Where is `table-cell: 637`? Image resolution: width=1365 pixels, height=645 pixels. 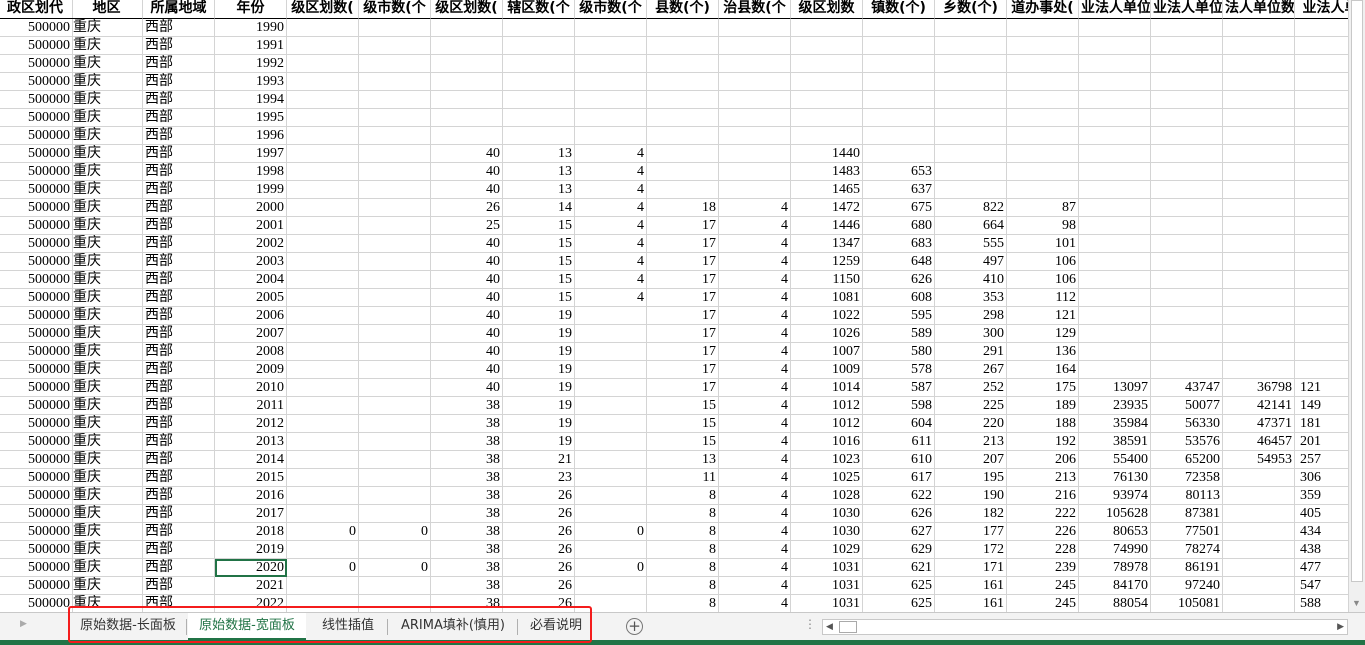
table-cell: 637 is located at coordinates (899, 190).